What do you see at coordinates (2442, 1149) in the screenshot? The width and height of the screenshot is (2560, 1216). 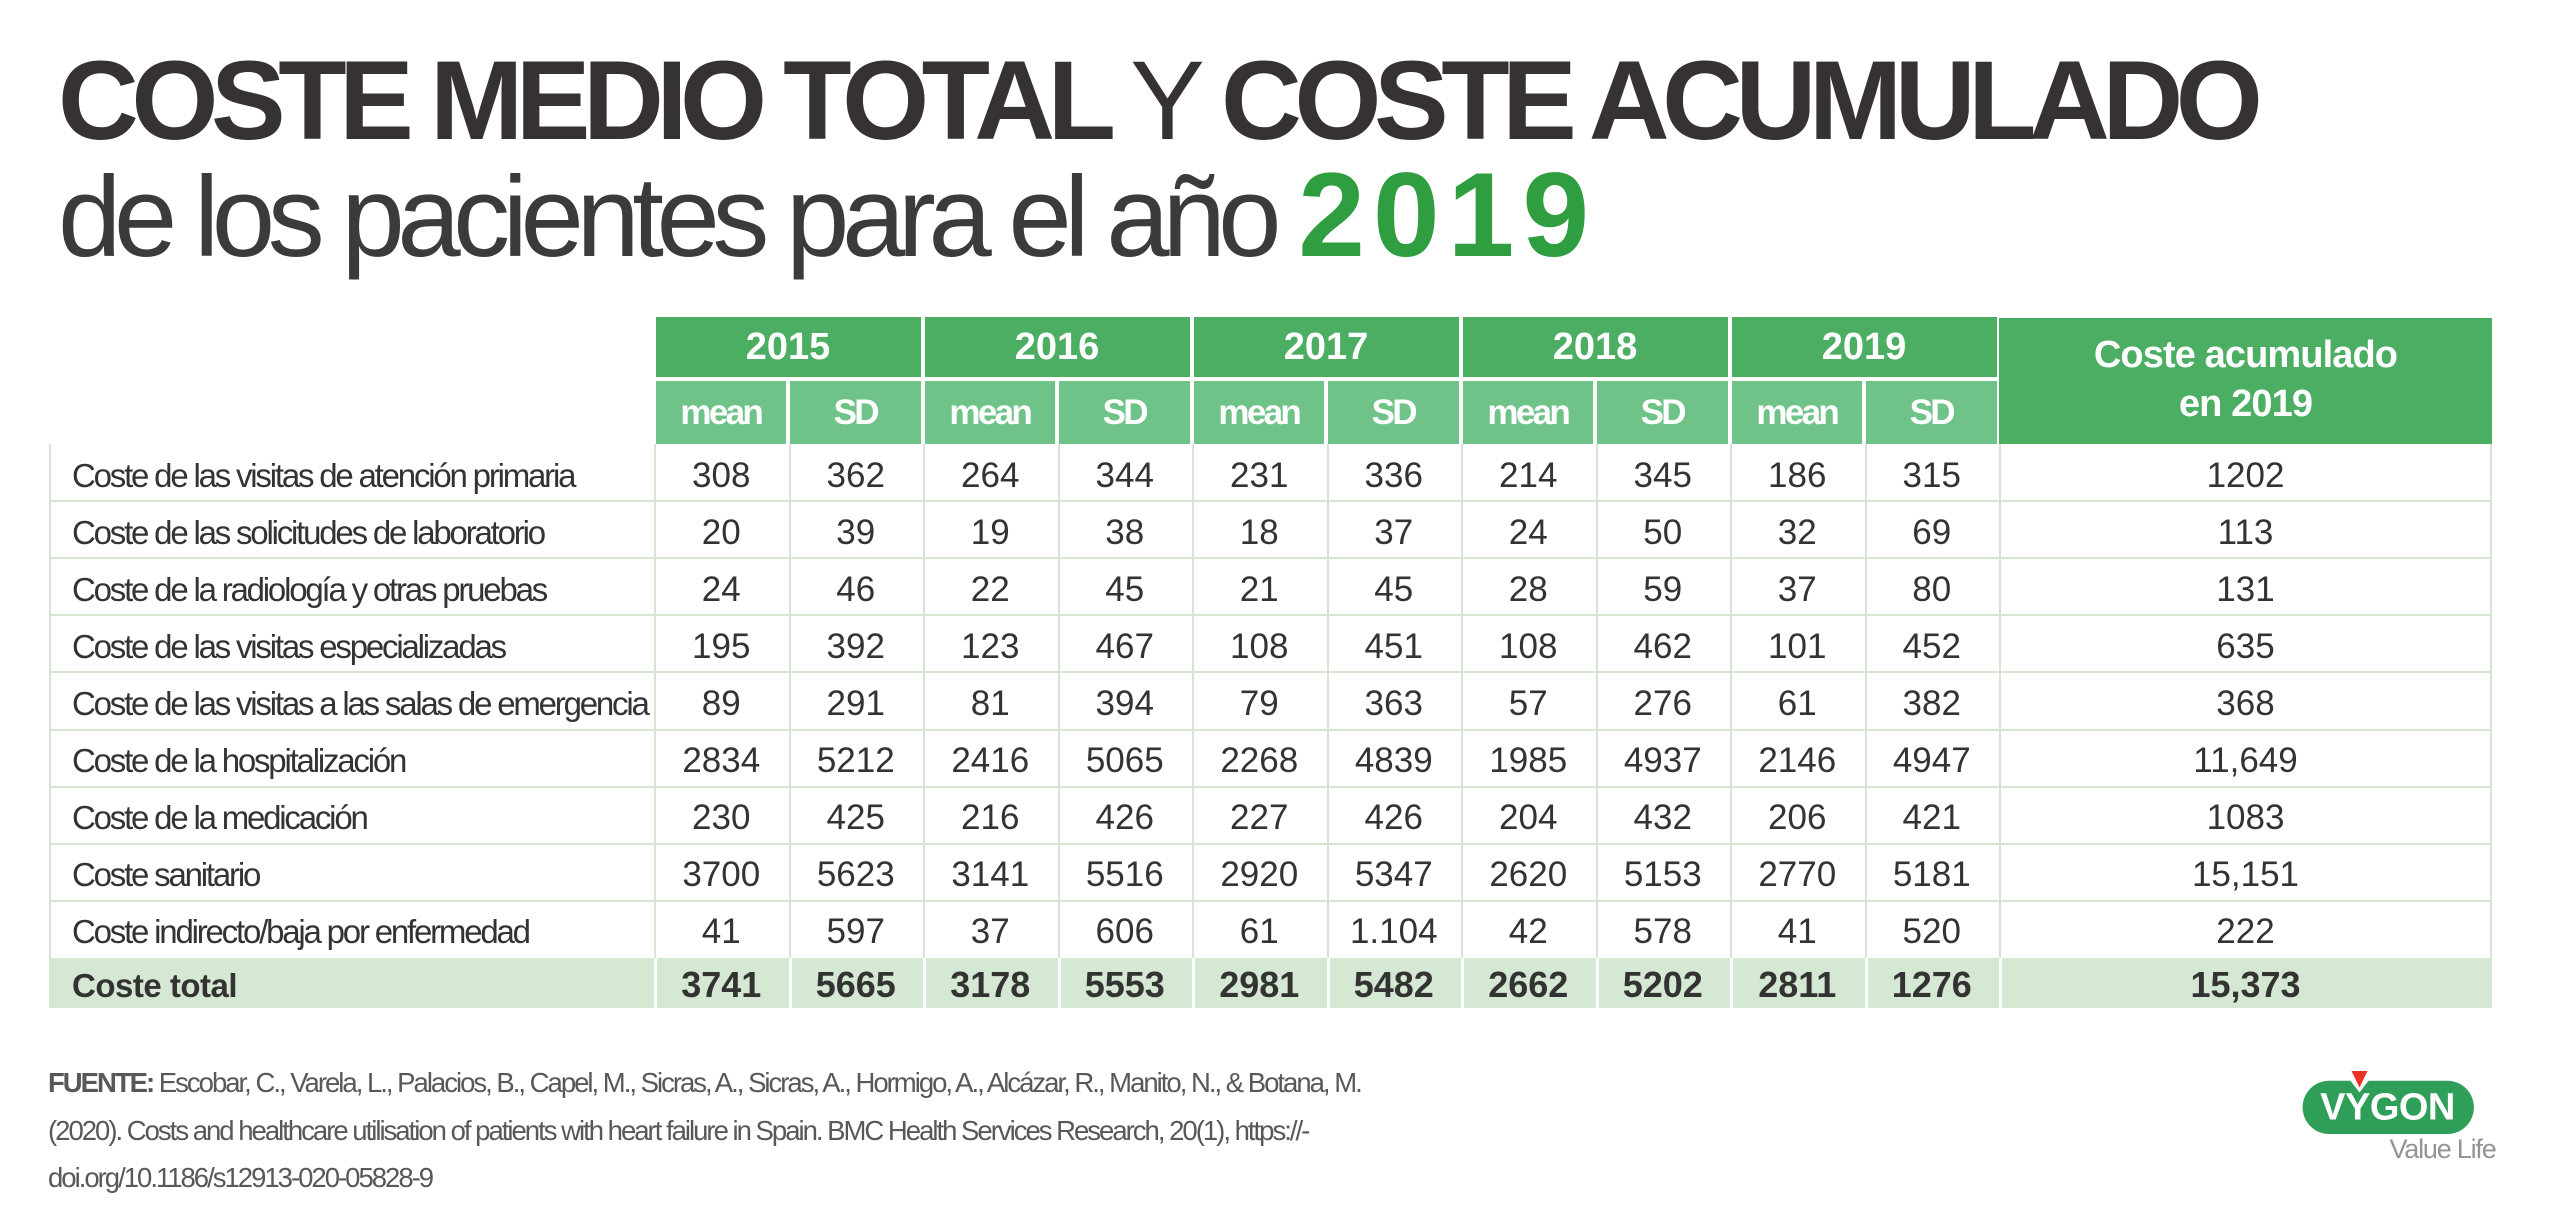 I see `svg-text: Value Life` at bounding box center [2442, 1149].